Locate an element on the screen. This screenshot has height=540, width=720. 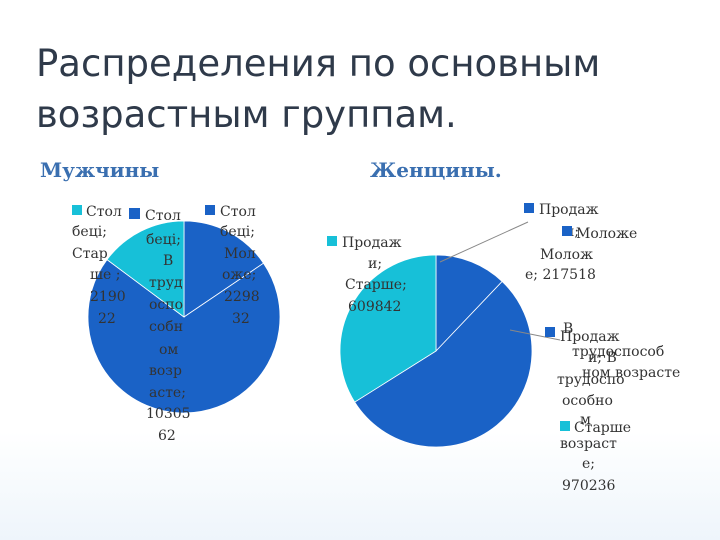
women-working-tail: возраст е; 970236 is located at coordinates (590, 465).